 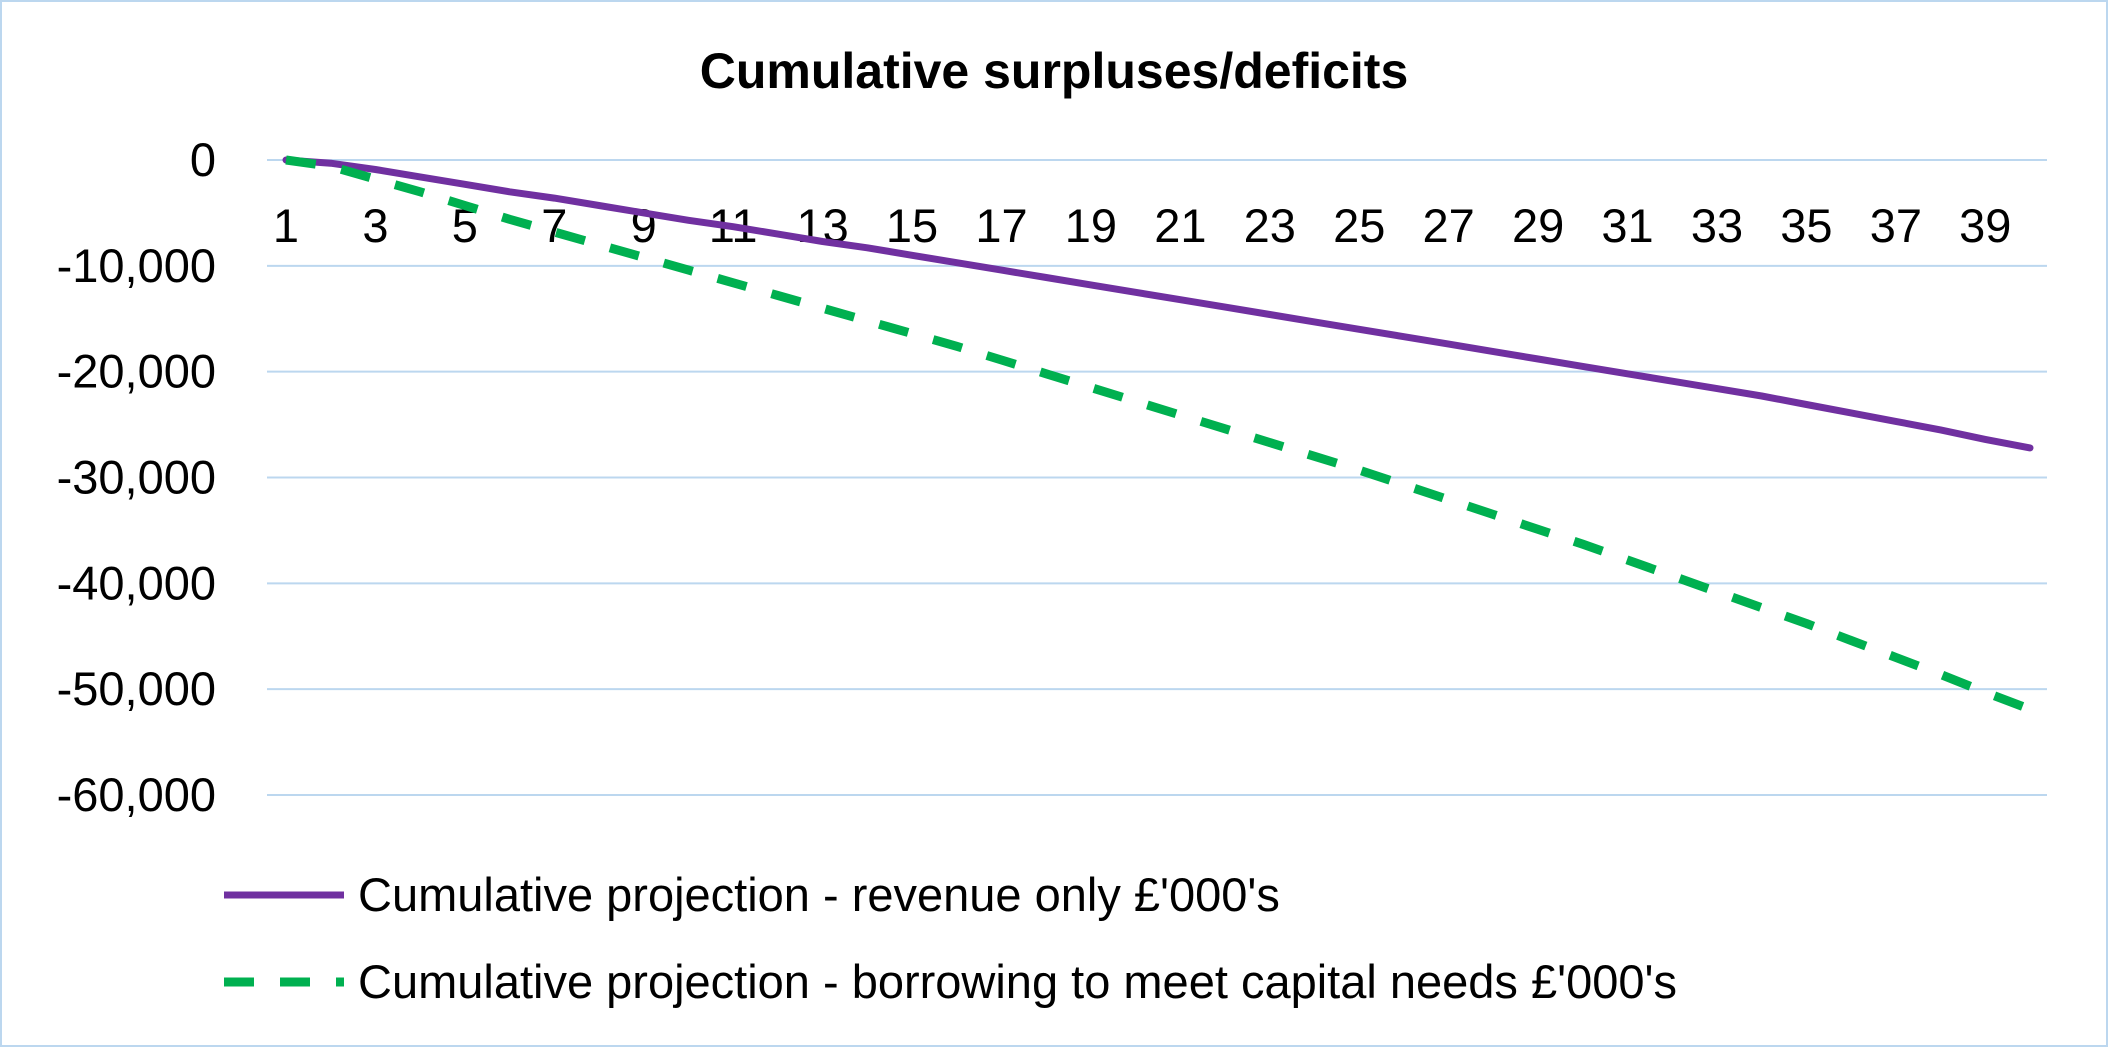 What do you see at coordinates (1717, 225) in the screenshot?
I see `x-tick-label: 33` at bounding box center [1717, 225].